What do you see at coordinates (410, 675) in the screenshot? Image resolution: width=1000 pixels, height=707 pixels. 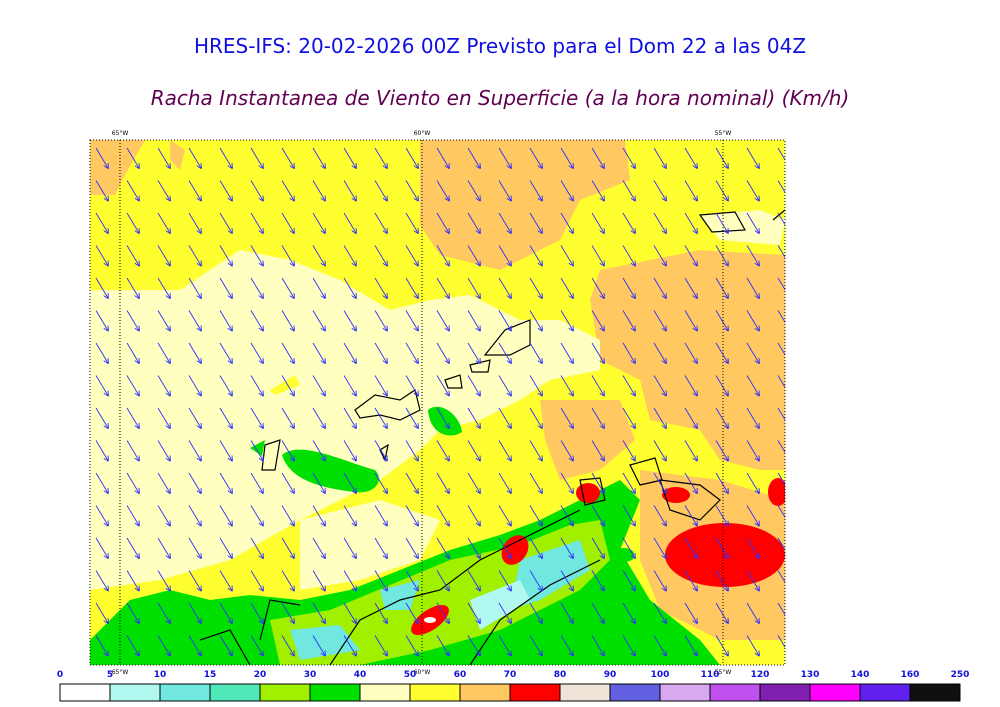 I see `colorbar-label: 50` at bounding box center [410, 675].